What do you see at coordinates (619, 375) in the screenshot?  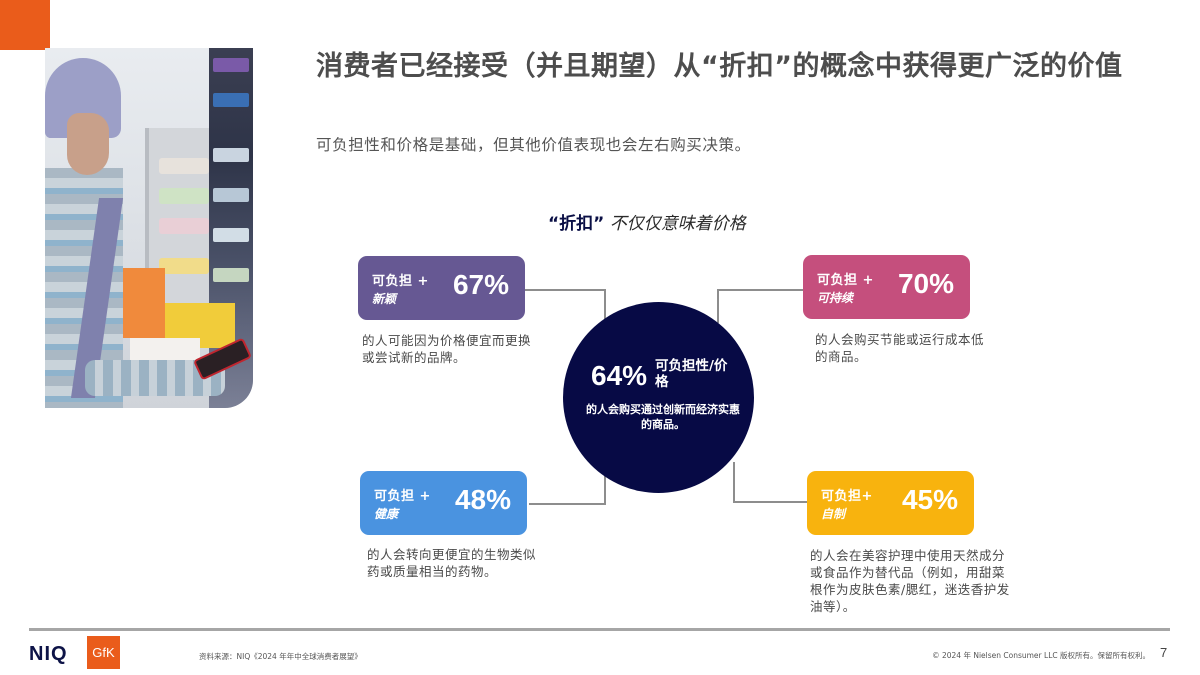 I see `center-percent: 64%` at bounding box center [619, 375].